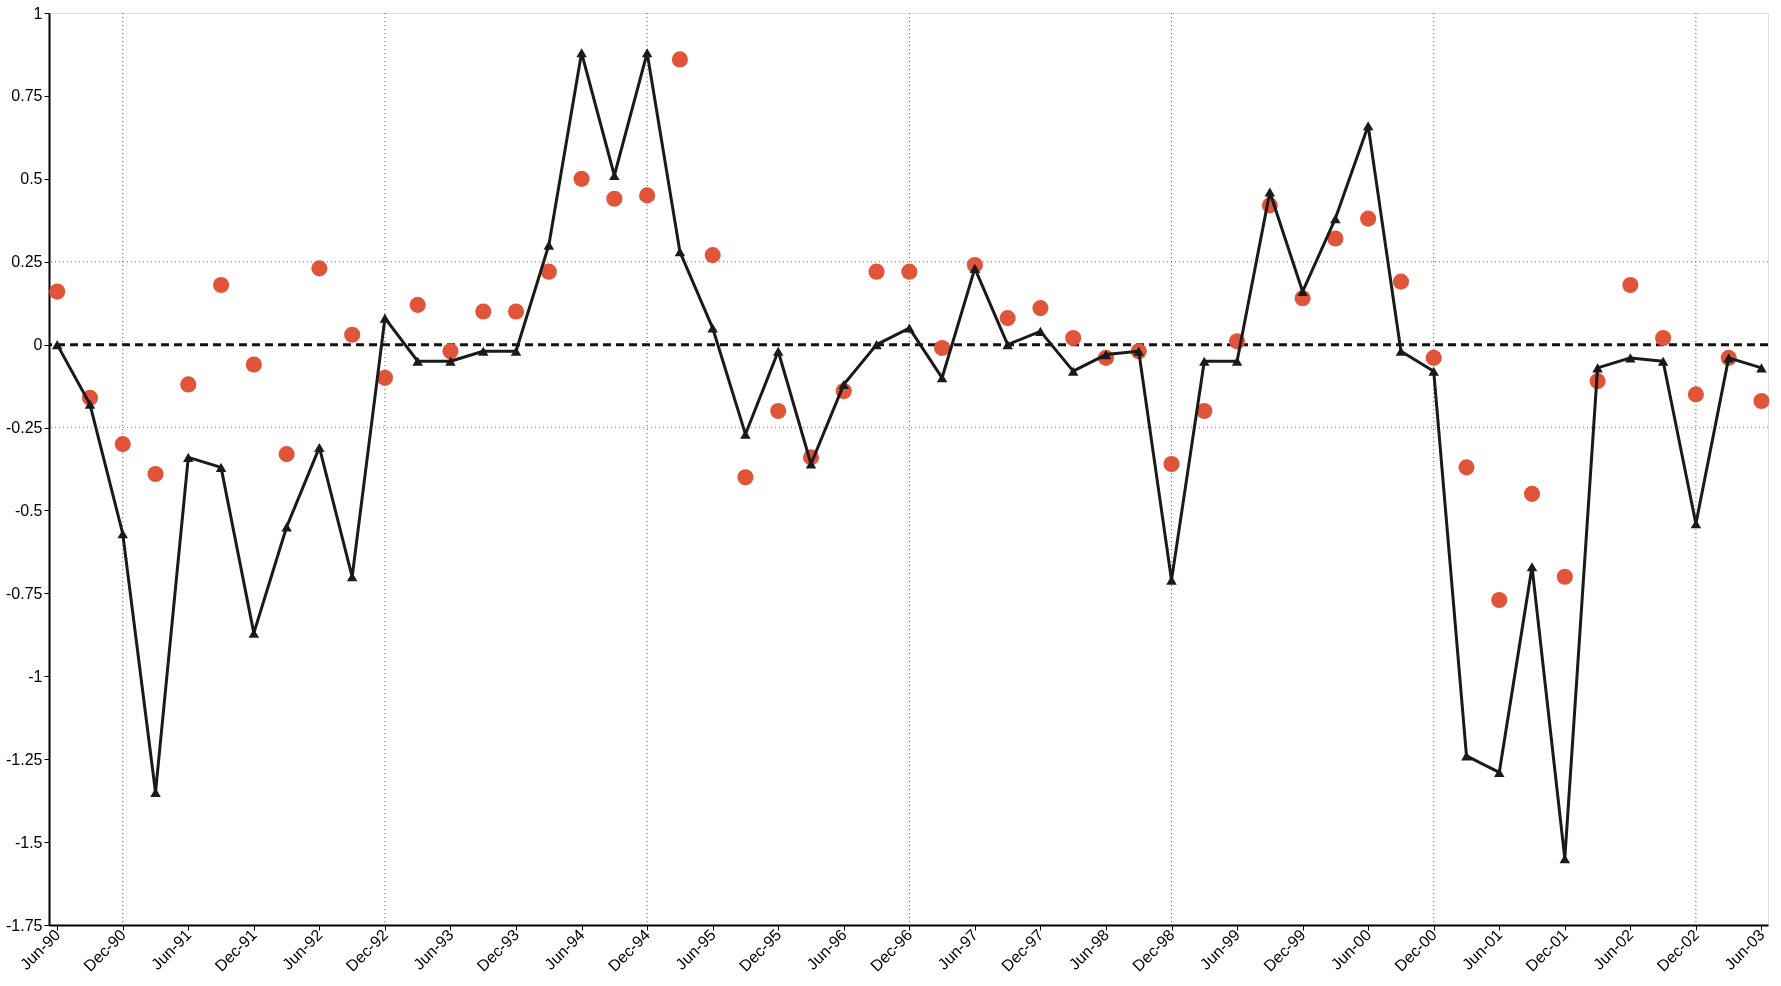 This screenshot has height=986, width=1781. Describe the element at coordinates (24, 925) in the screenshot. I see `y-tick-label: -1.75` at that location.